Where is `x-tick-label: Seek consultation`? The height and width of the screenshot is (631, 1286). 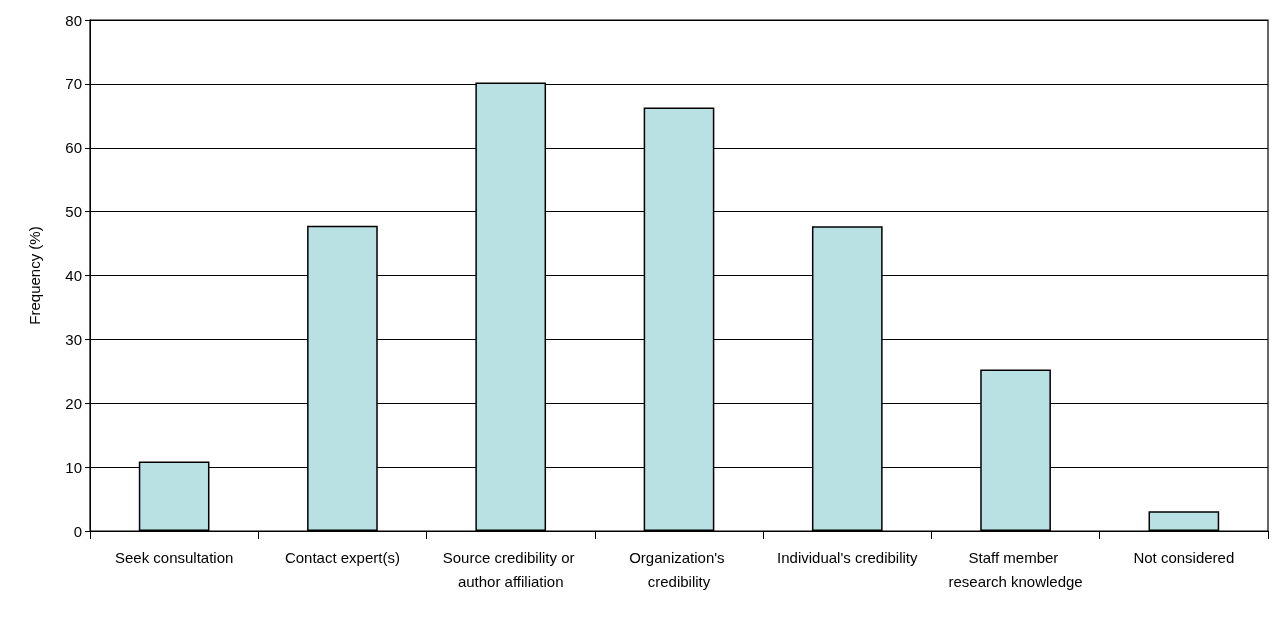 x-tick-label: Seek consultation is located at coordinates (174, 557).